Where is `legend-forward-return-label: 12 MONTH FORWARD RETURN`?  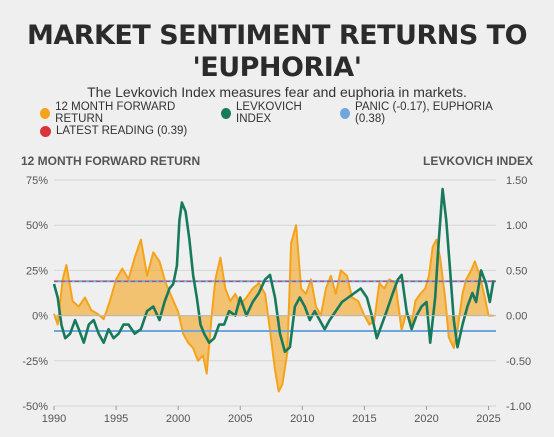
legend-forward-return-label: 12 MONTH FORWARD RETURN is located at coordinates (115, 113).